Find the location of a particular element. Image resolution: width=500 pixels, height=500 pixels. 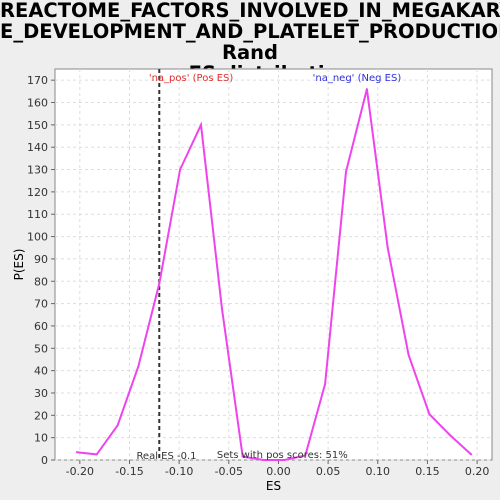

x-tick-label: 0.10 is located at coordinates (378, 471).